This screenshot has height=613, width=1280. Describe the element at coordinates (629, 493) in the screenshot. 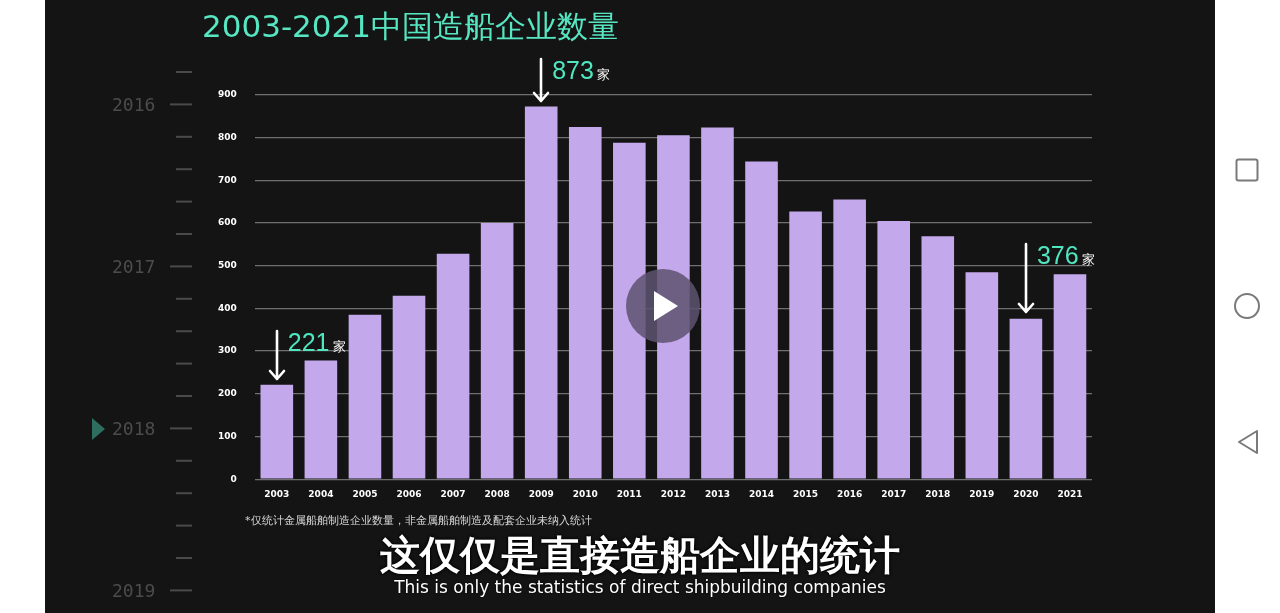

I see `x-tick-label: 2011` at that location.